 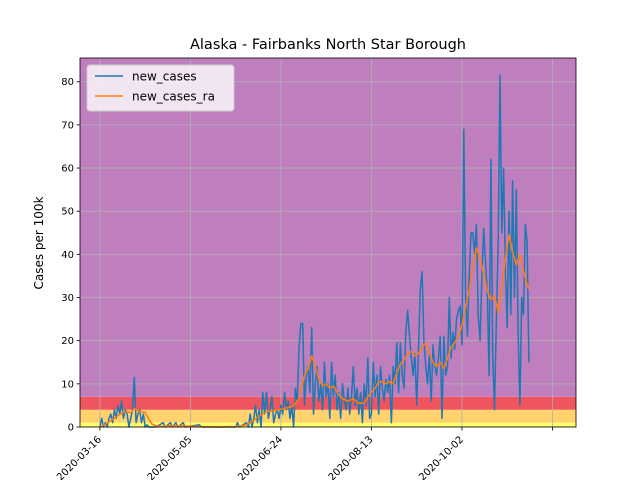 What do you see at coordinates (39, 242) in the screenshot?
I see `y-axis-label: Cases per 100k` at bounding box center [39, 242].